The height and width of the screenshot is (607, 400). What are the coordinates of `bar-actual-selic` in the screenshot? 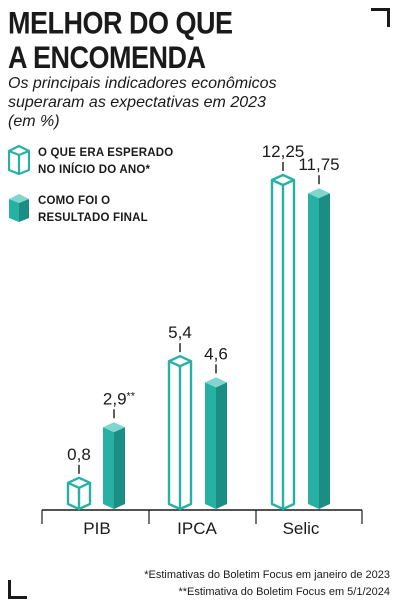 It's located at (313, 351).